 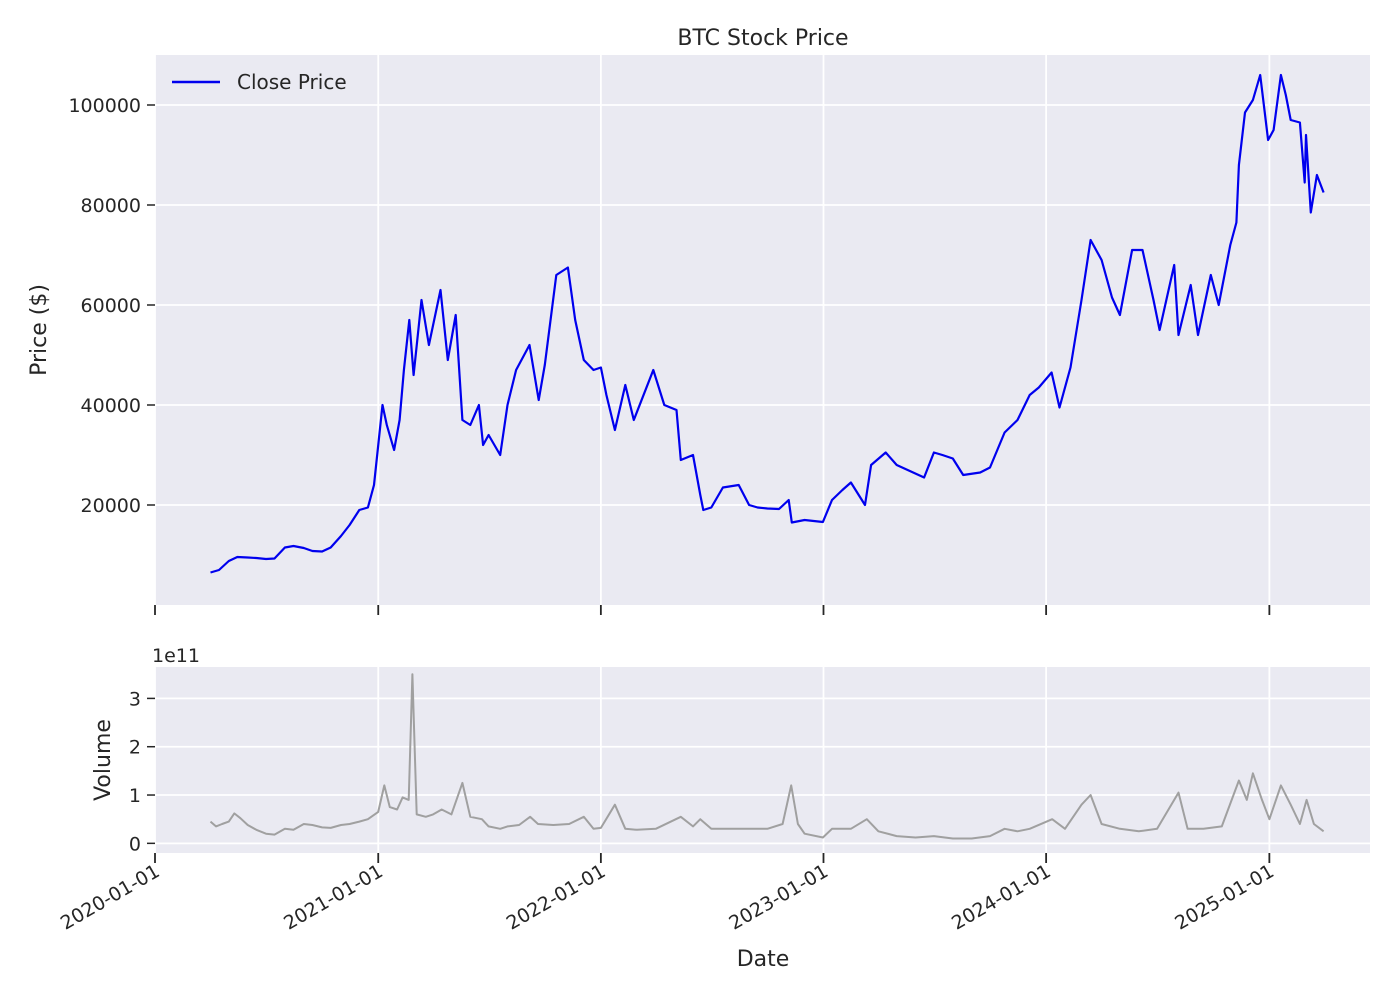 What do you see at coordinates (763, 959) in the screenshot?
I see `x-axis-label: Date` at bounding box center [763, 959].